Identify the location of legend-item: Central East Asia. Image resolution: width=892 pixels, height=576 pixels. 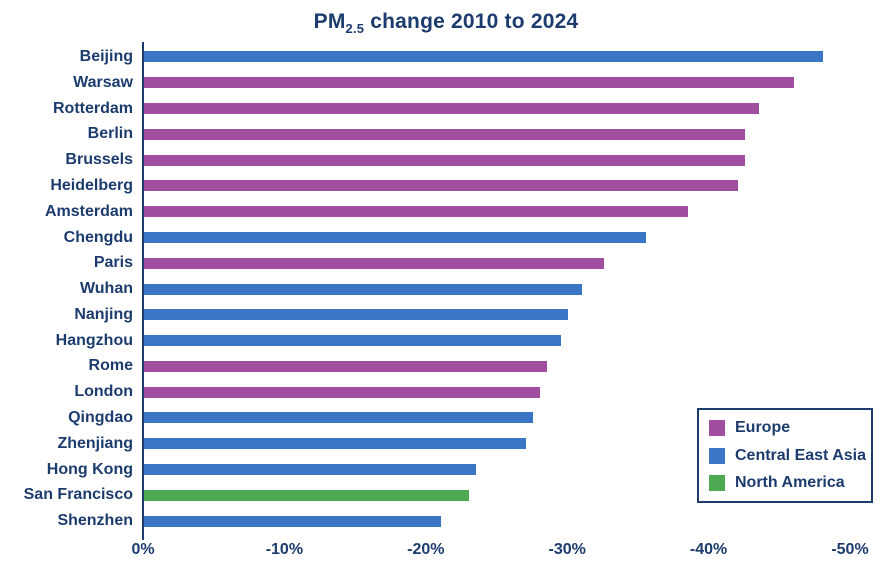
(787, 456).